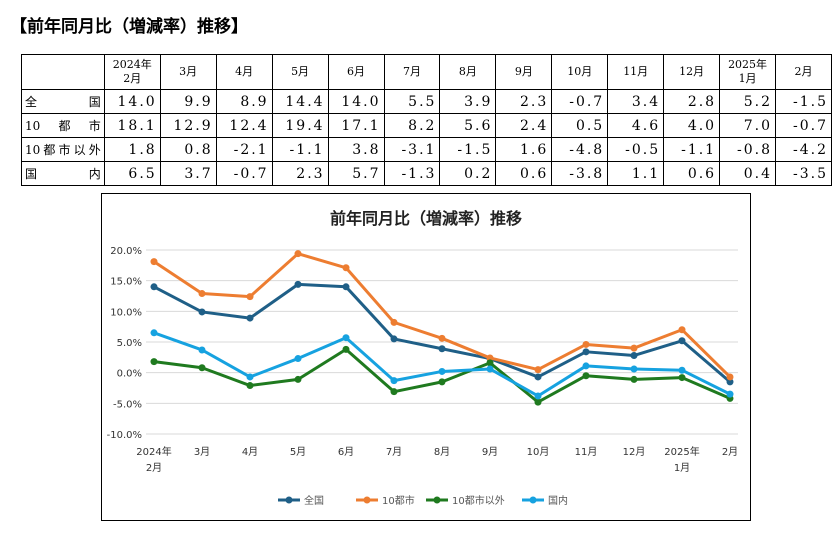 This screenshot has width=832, height=548. What do you see at coordinates (692, 101) in the screenshot?
I see `table-cell: 2.8` at bounding box center [692, 101].